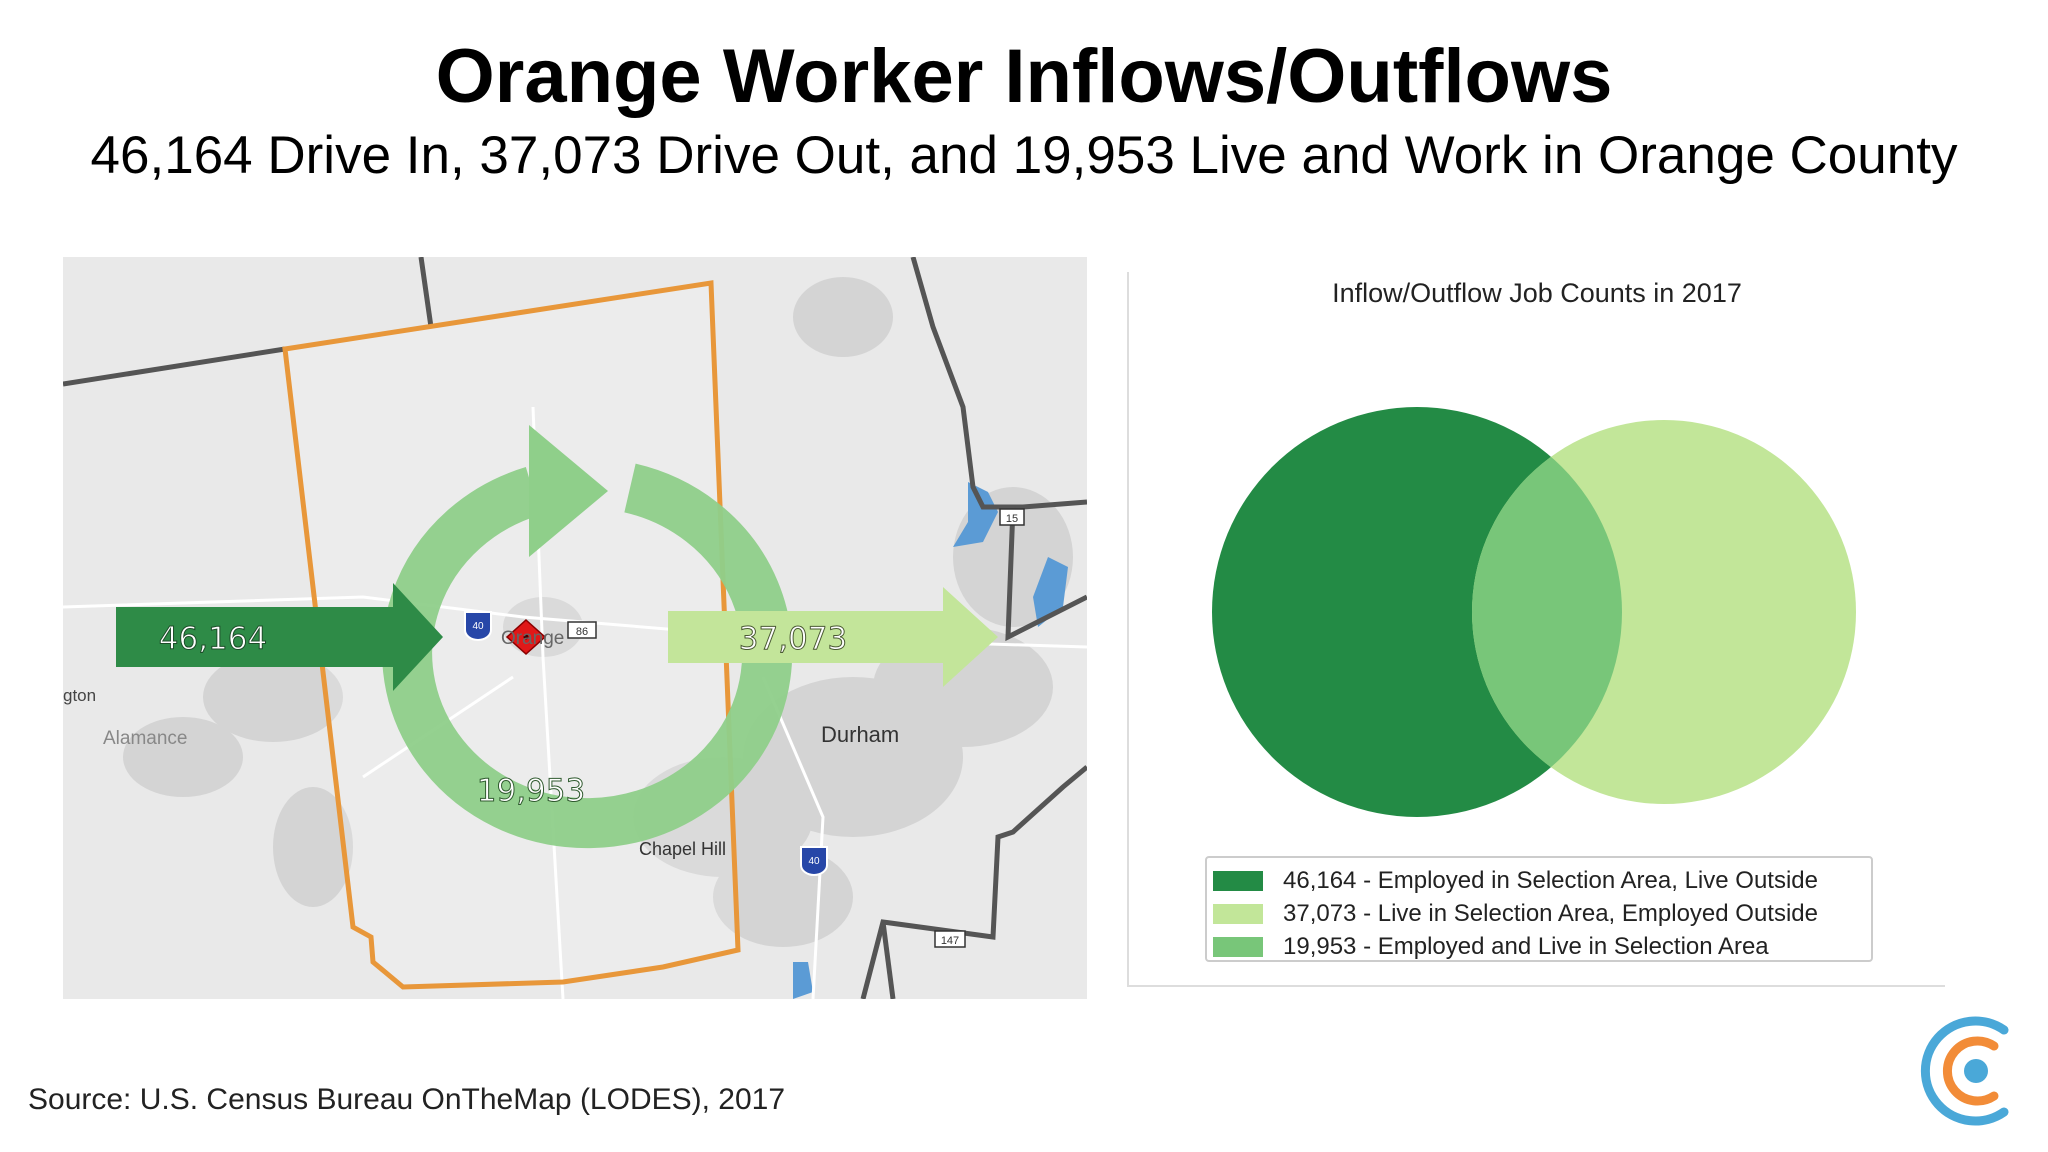  What do you see at coordinates (793, 639) in the screenshot?
I see `outflow-value: 37,073` at bounding box center [793, 639].